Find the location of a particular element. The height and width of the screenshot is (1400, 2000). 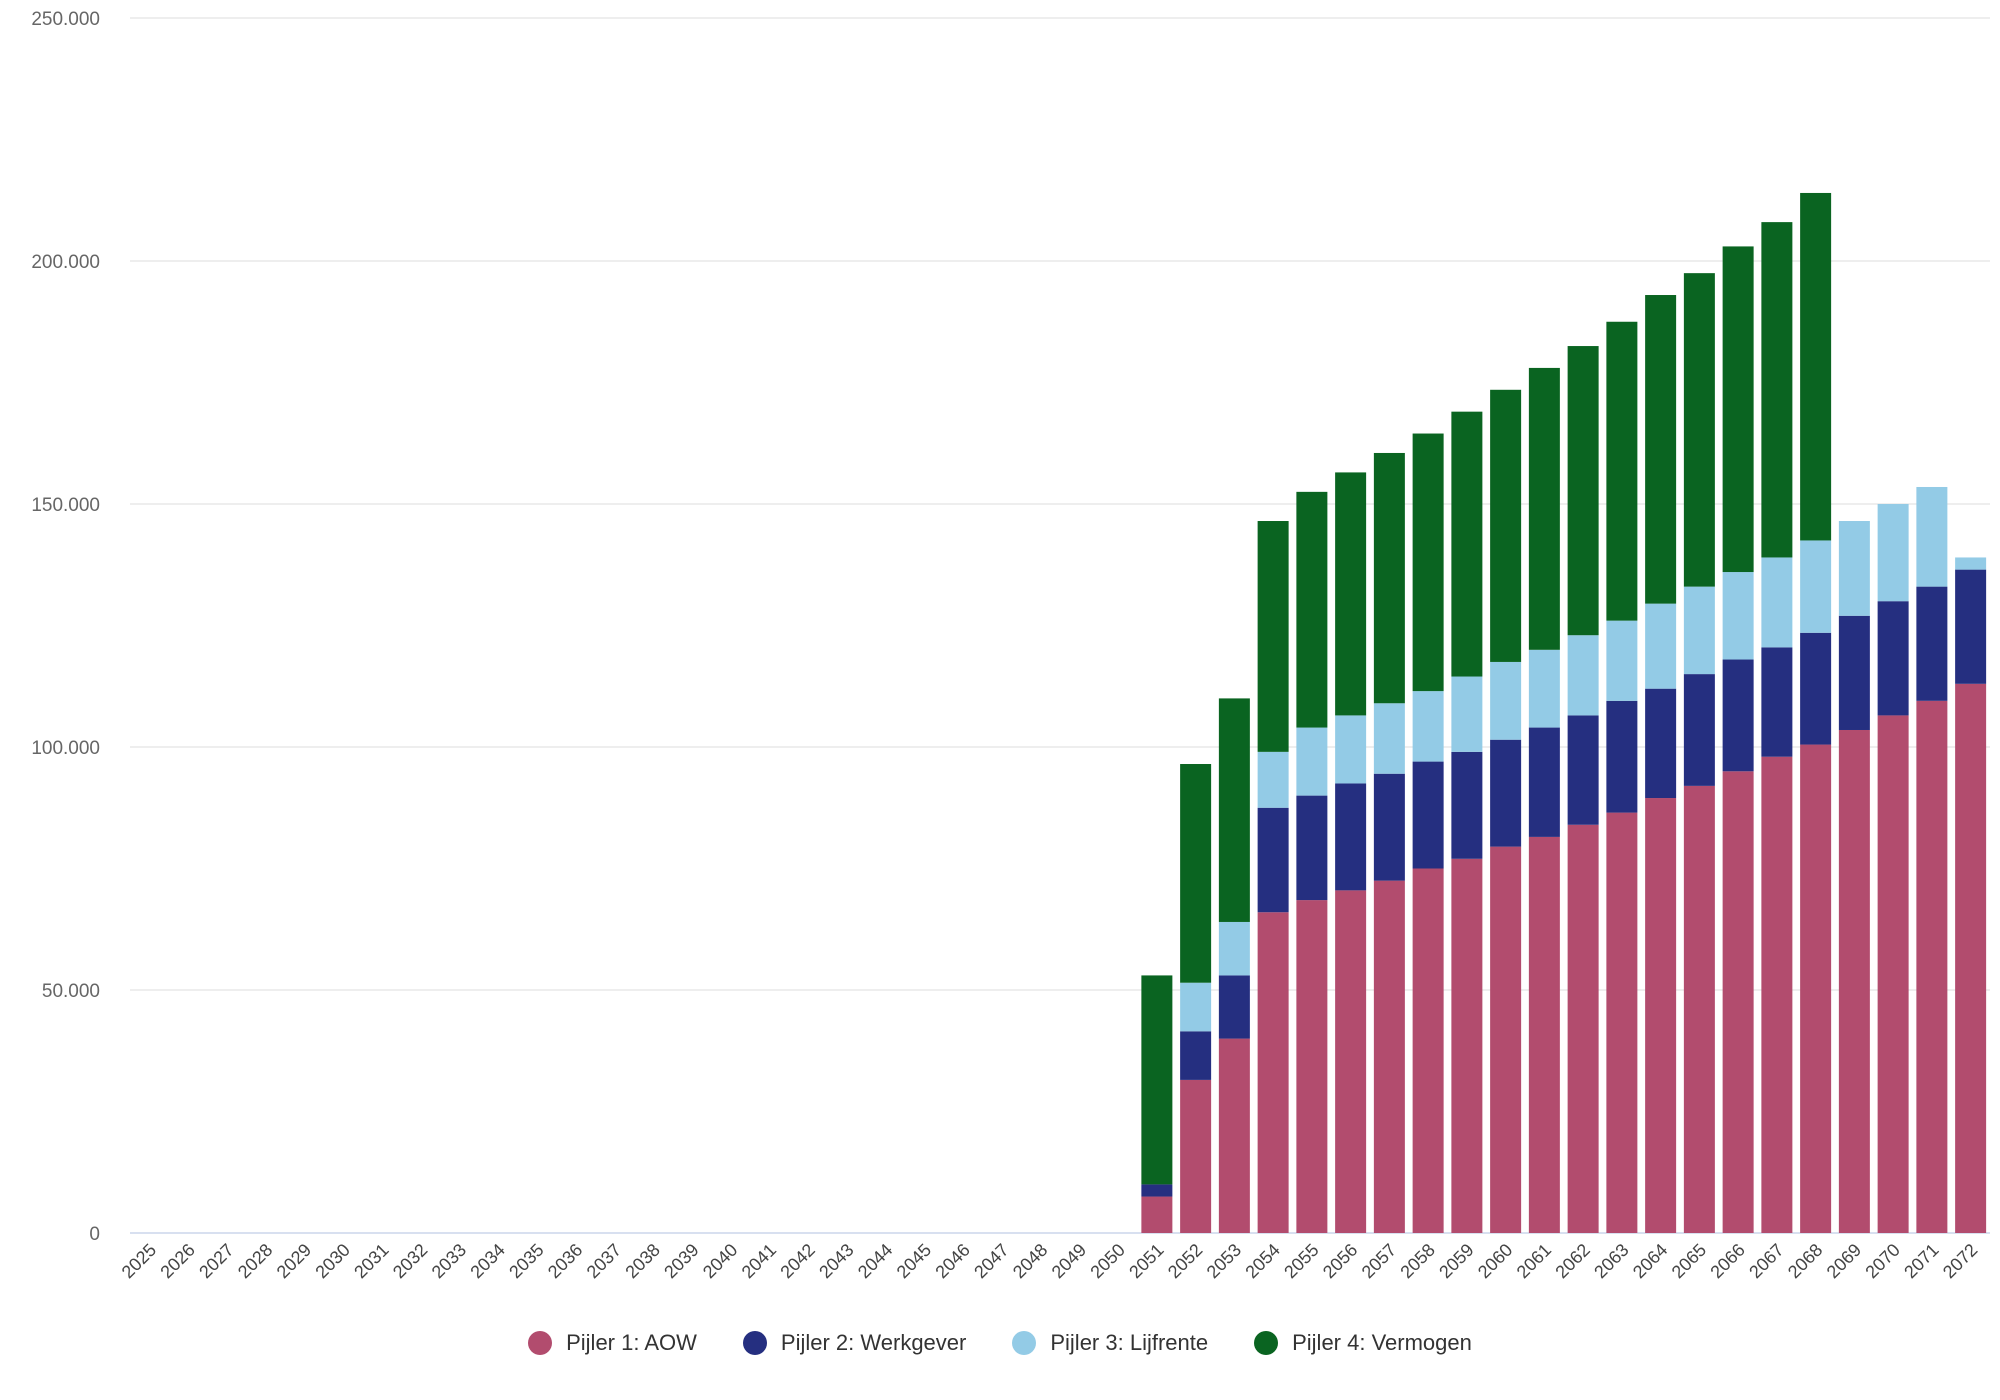

x-tick-label-2058: 2058 is located at coordinates (1417, 1261).